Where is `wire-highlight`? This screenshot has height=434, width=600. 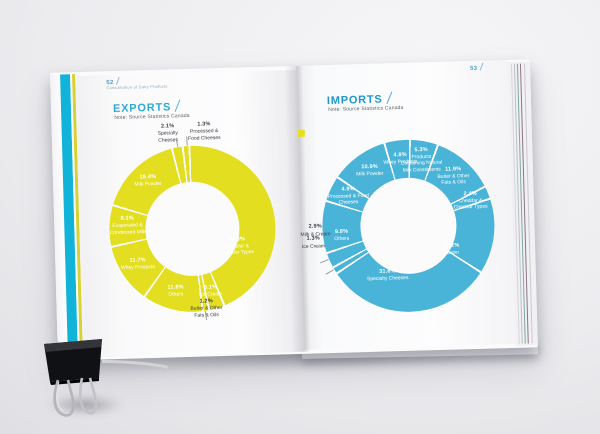 wire-highlight is located at coordinates (60, 396).